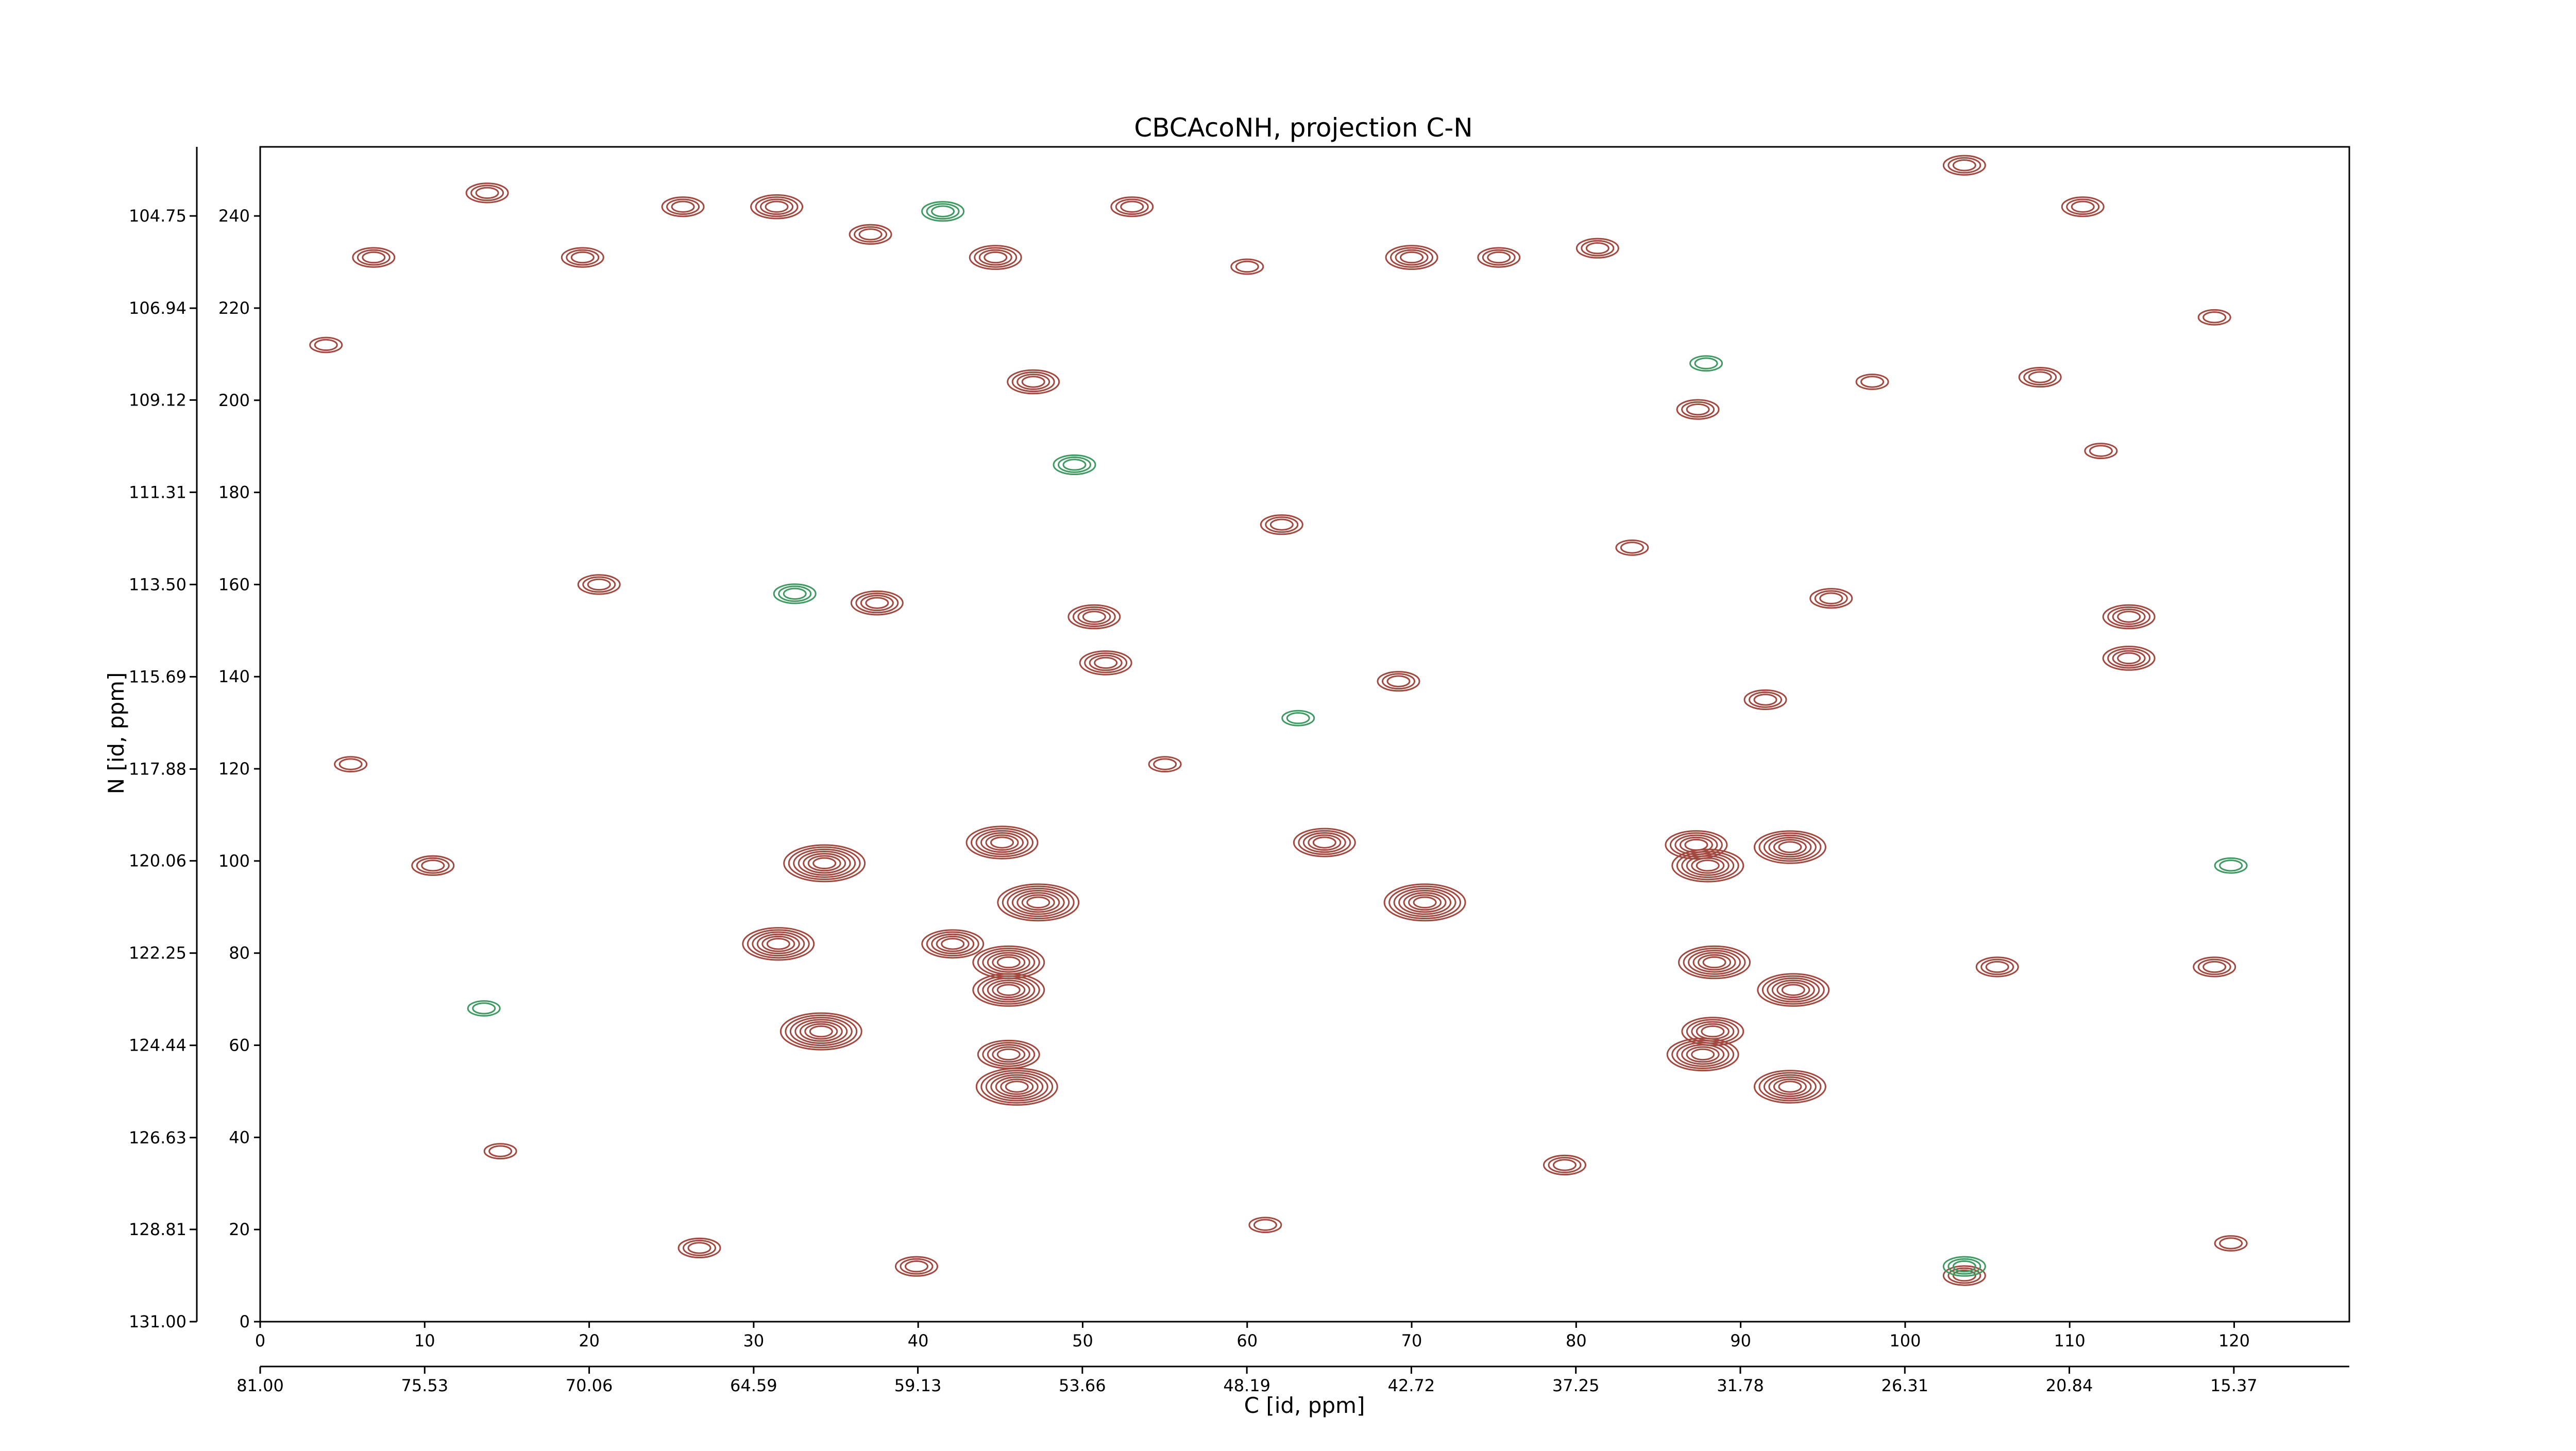 The width and height of the screenshot is (2576, 1451). Describe the element at coordinates (239, 1045) in the screenshot. I see `y-tick-label: 60` at that location.